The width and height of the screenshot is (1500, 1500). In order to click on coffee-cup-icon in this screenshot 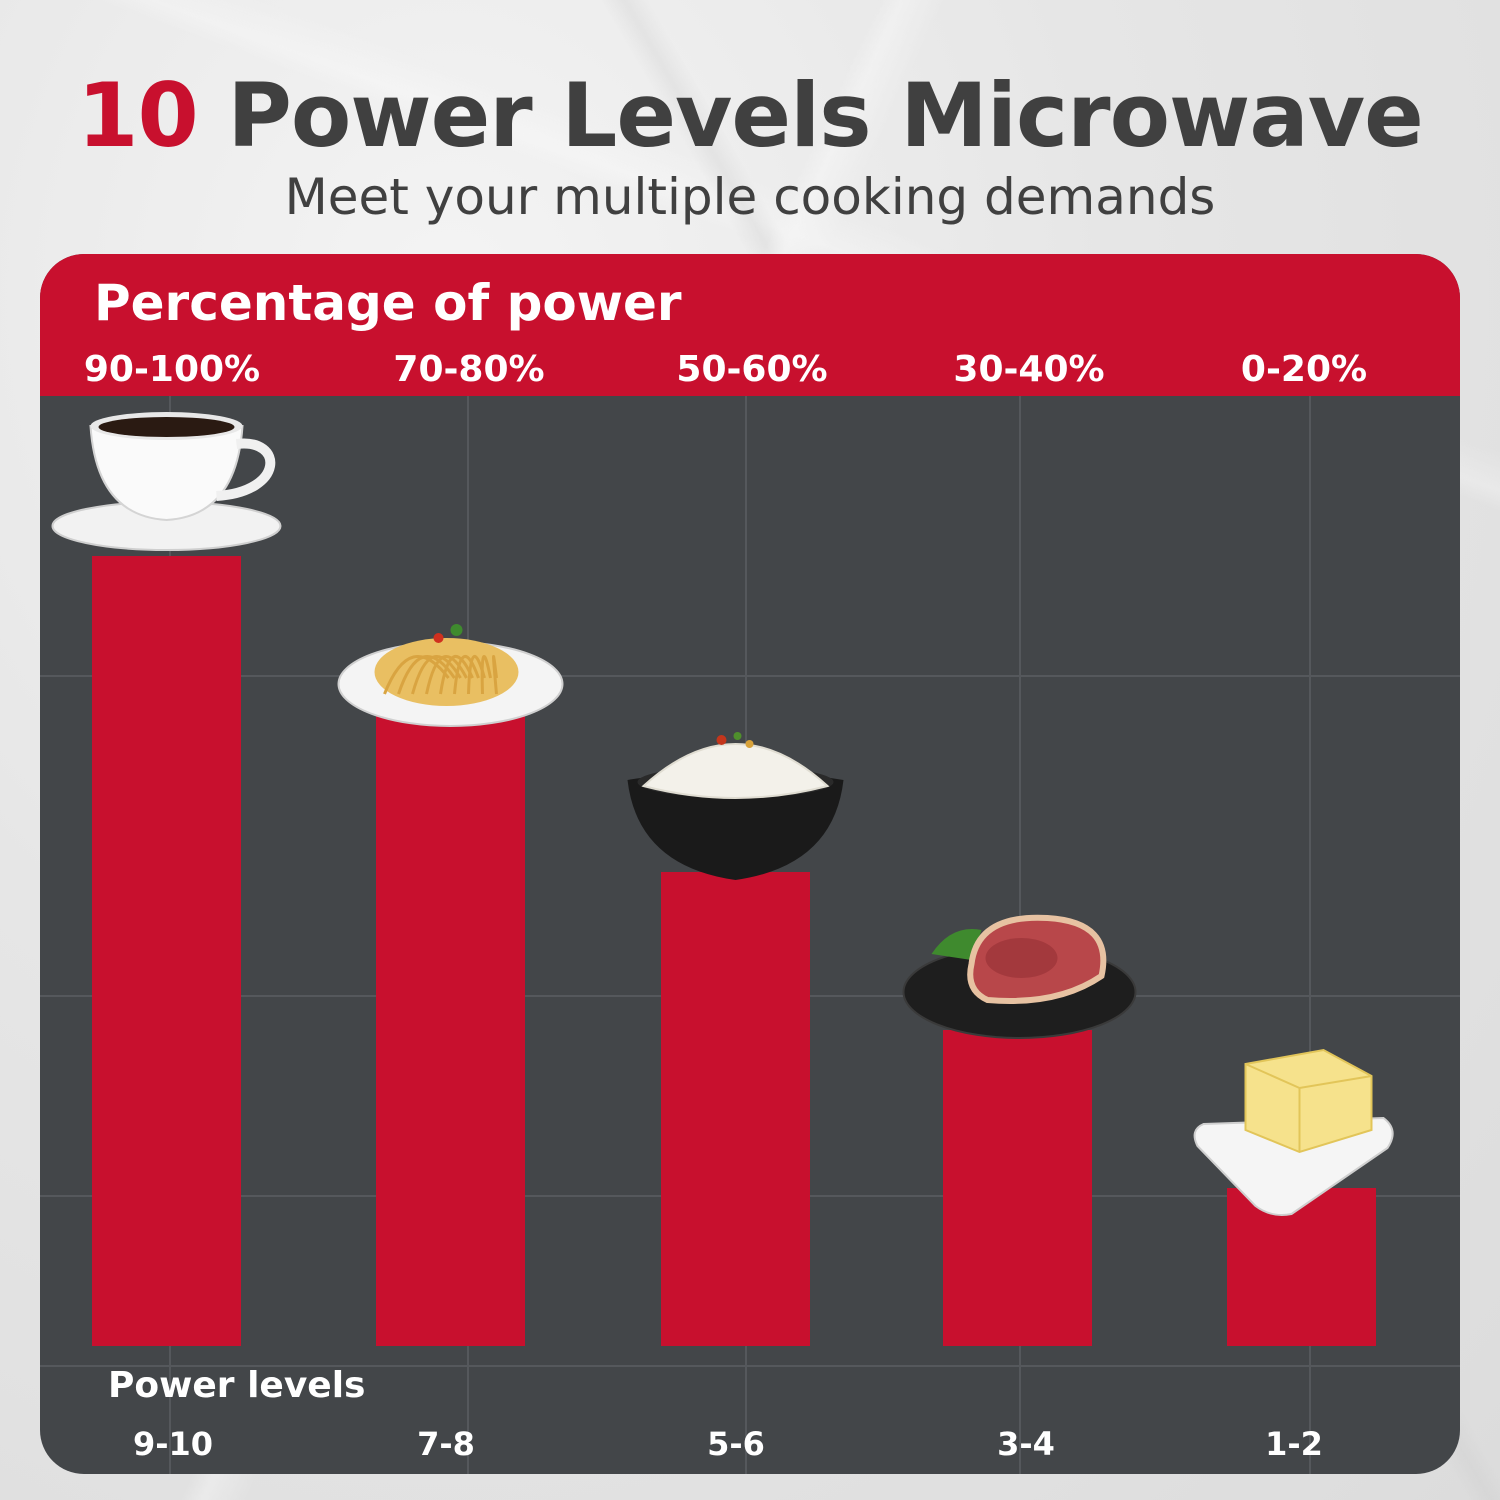, I will do `click(166, 481)`.